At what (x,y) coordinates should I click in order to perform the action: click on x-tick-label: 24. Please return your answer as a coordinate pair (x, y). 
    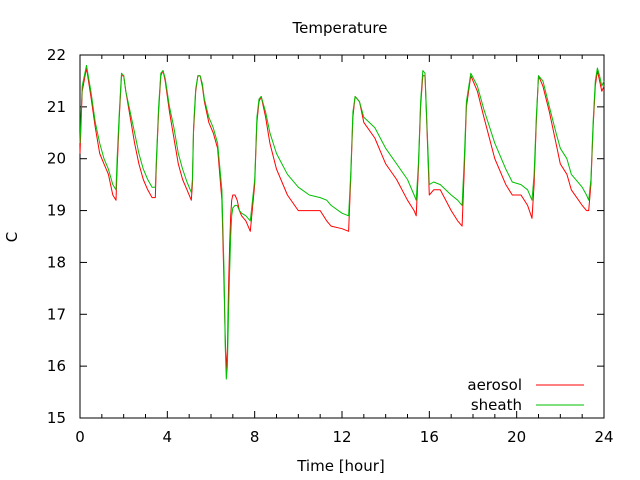
    Looking at the image, I should click on (603, 437).